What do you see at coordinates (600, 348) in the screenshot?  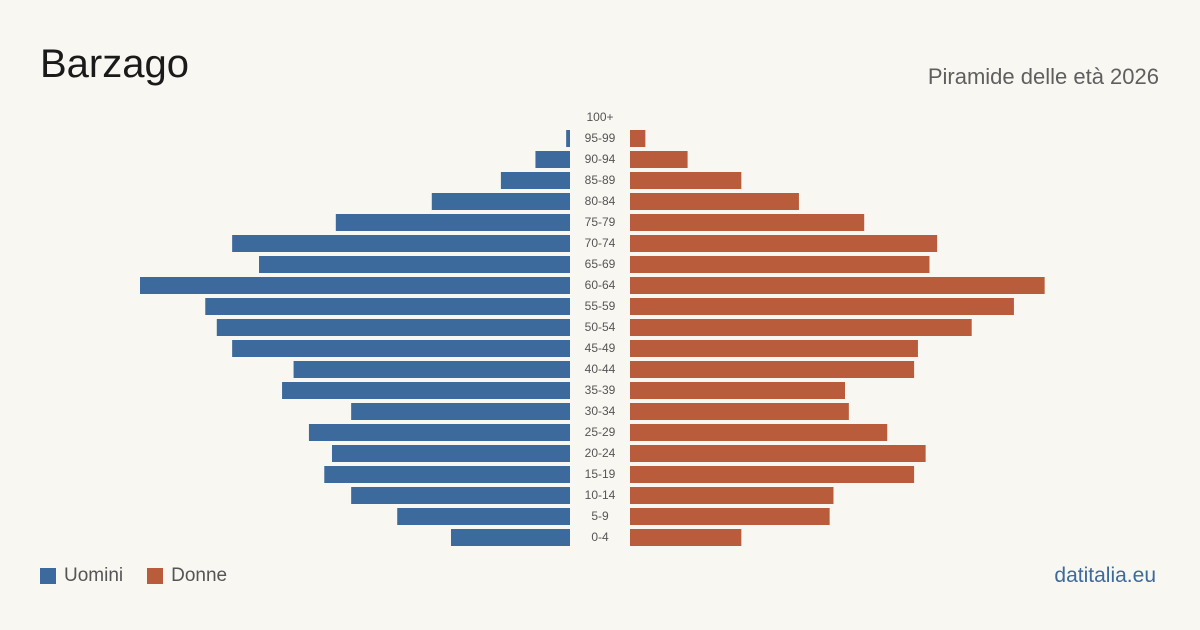 I see `age-label-45-49: 45-49` at bounding box center [600, 348].